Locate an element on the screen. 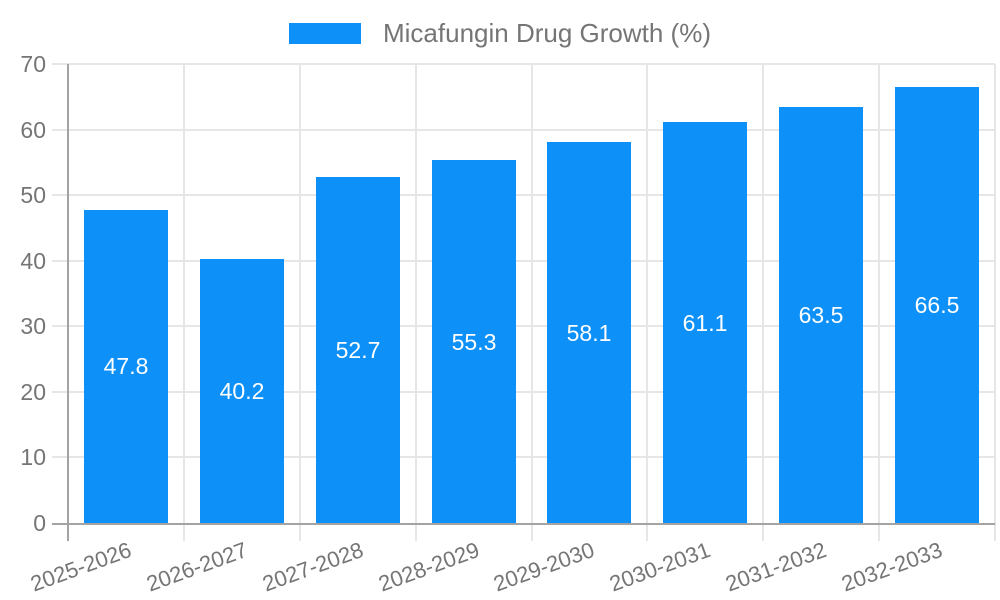  y-tick-label: 30 is located at coordinates (33, 326).